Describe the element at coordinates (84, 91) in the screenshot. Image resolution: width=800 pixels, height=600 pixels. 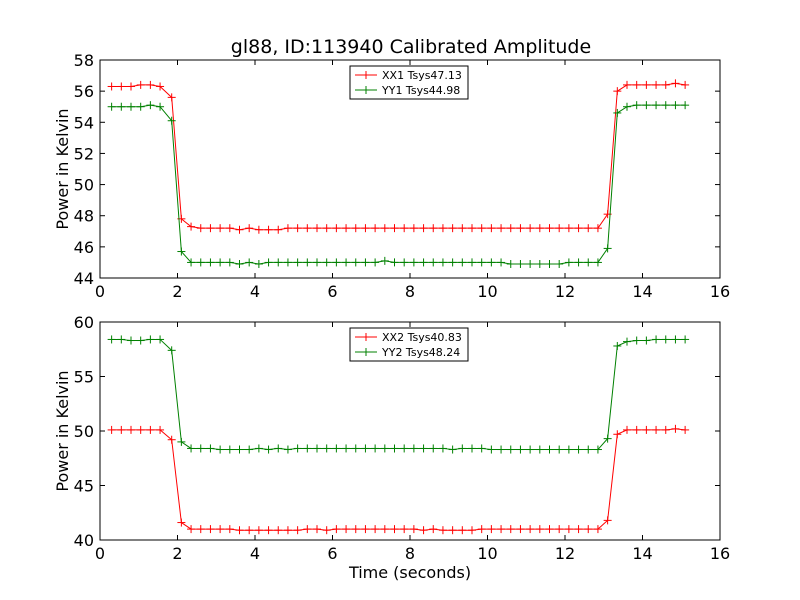
I see `y-tick-label: 56` at that location.